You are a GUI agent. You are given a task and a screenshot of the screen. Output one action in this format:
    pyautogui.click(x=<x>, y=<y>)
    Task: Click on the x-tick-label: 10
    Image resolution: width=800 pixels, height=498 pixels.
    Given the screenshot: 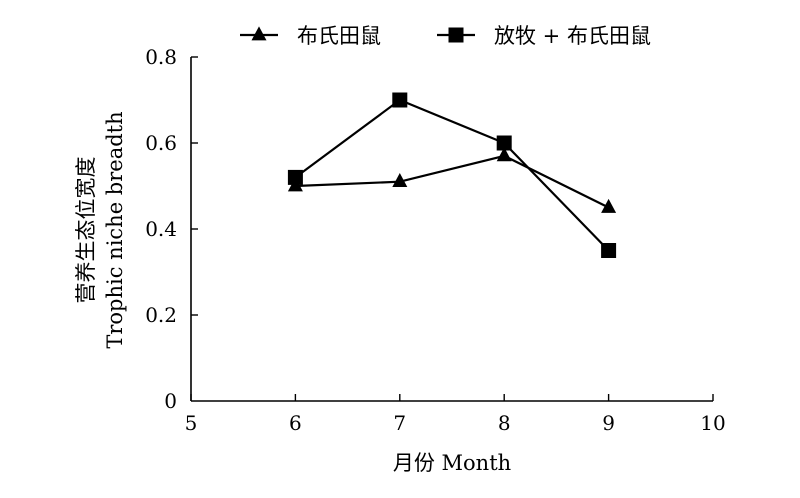 What is the action you would take?
    pyautogui.click(x=712, y=423)
    